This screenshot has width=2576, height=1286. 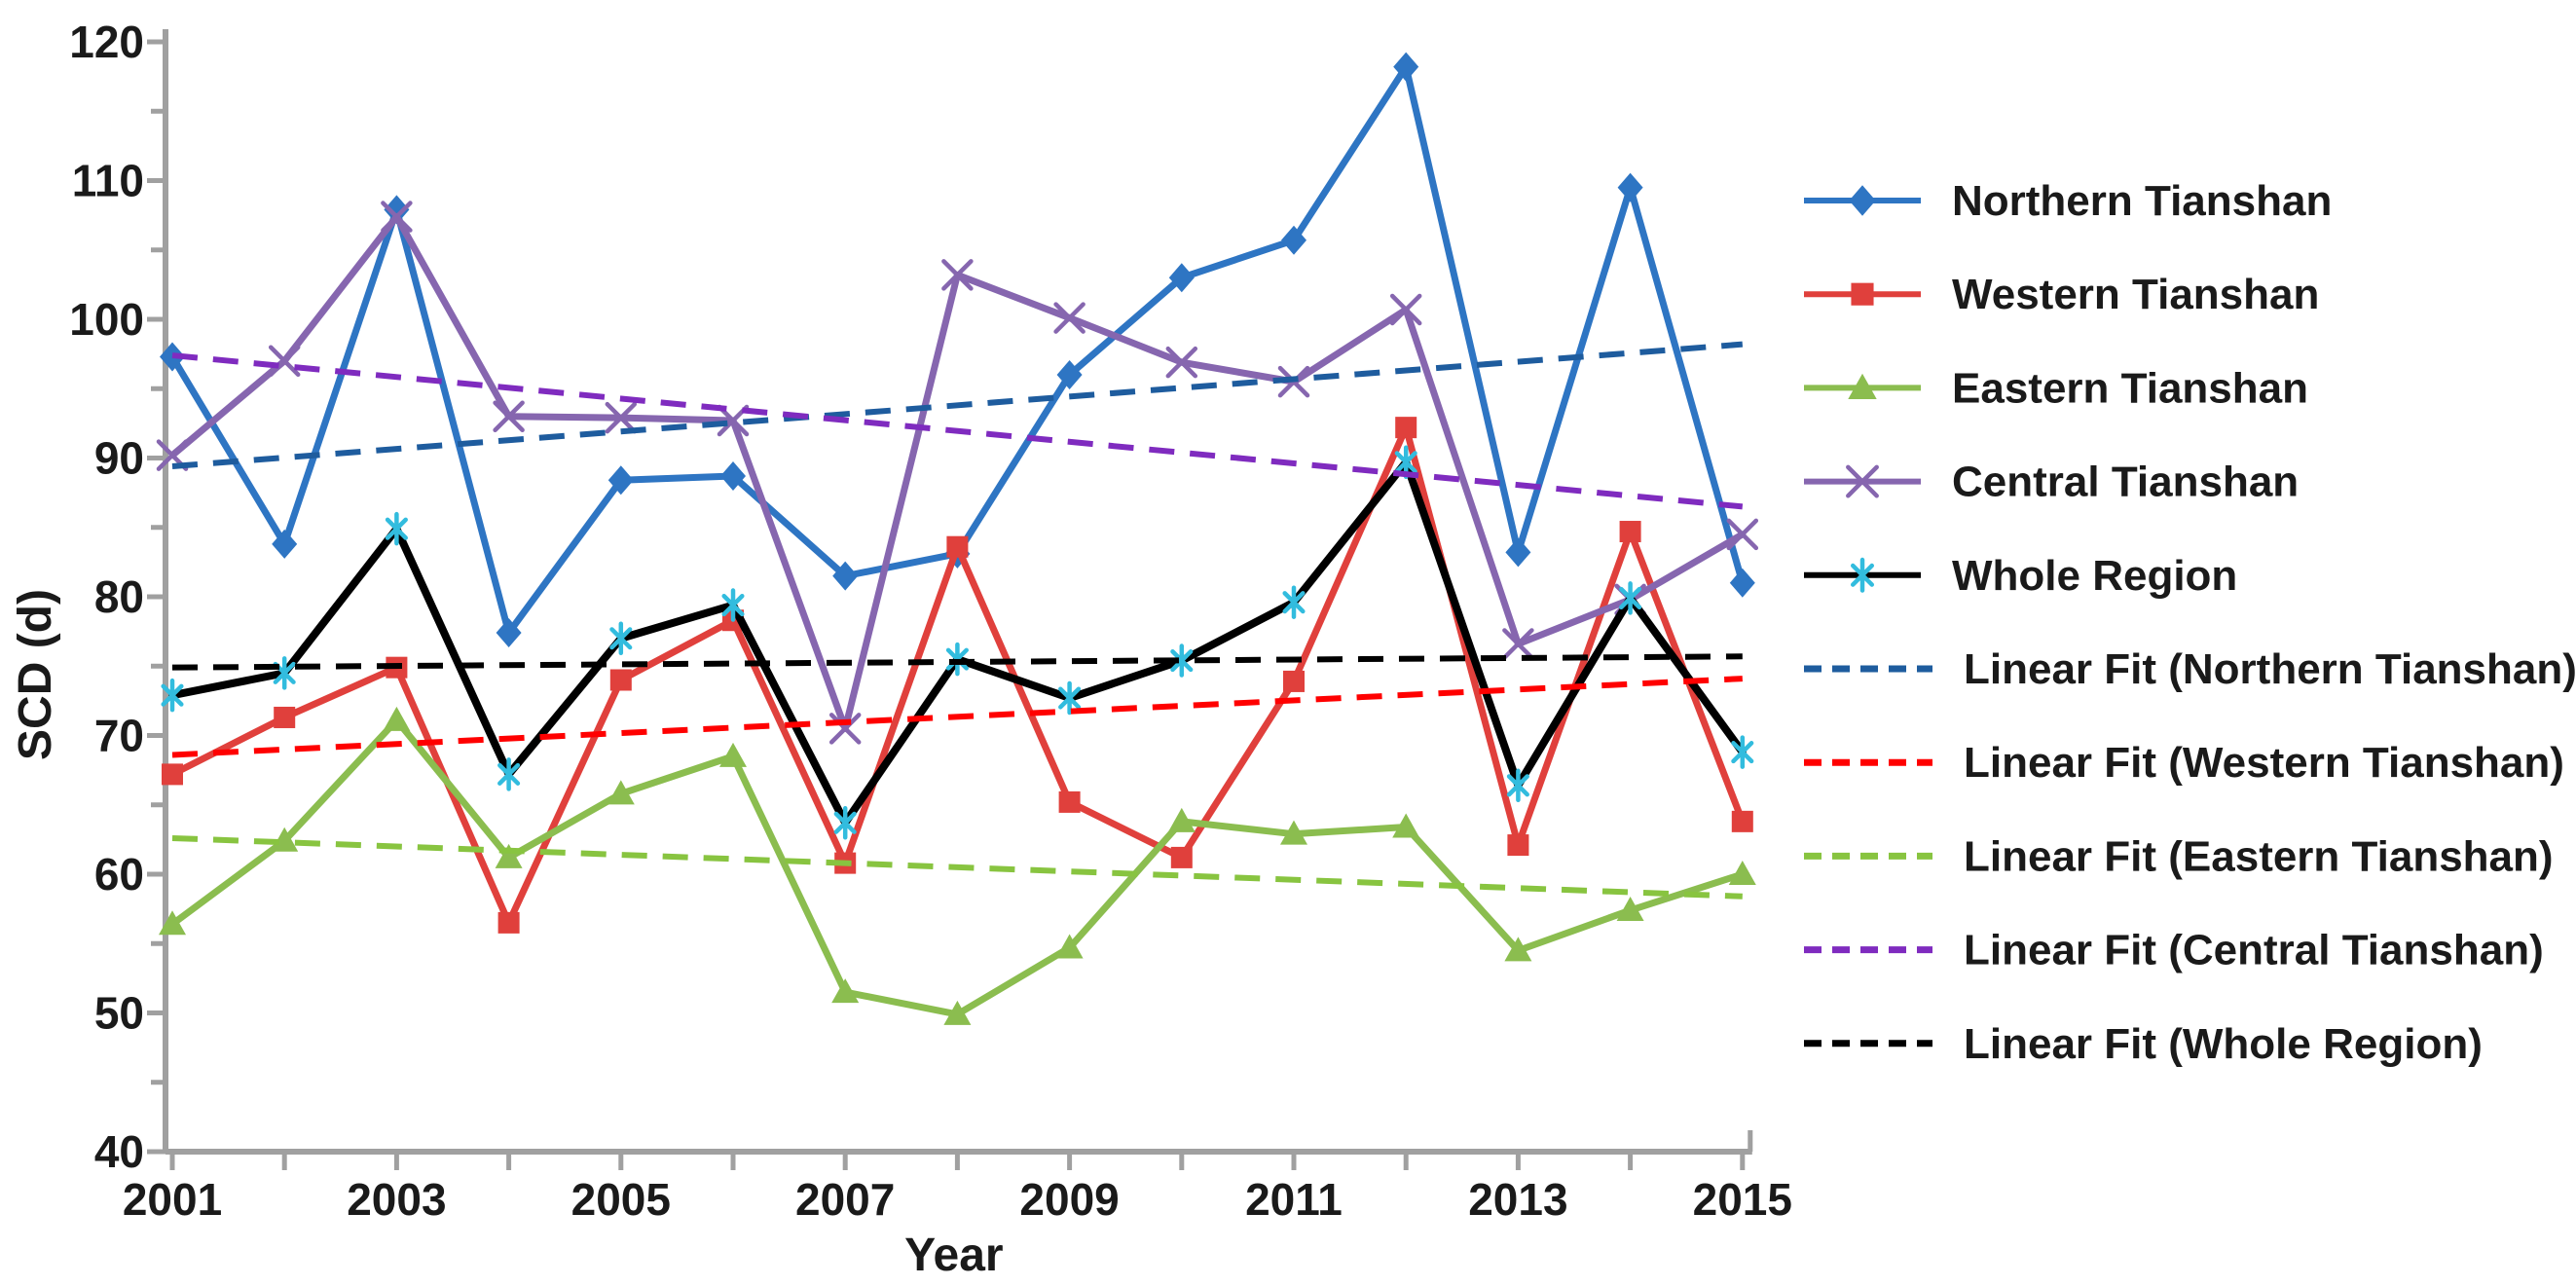 I want to click on legend-label: Linear Fit (Central Tianshan), so click(x=2254, y=951).